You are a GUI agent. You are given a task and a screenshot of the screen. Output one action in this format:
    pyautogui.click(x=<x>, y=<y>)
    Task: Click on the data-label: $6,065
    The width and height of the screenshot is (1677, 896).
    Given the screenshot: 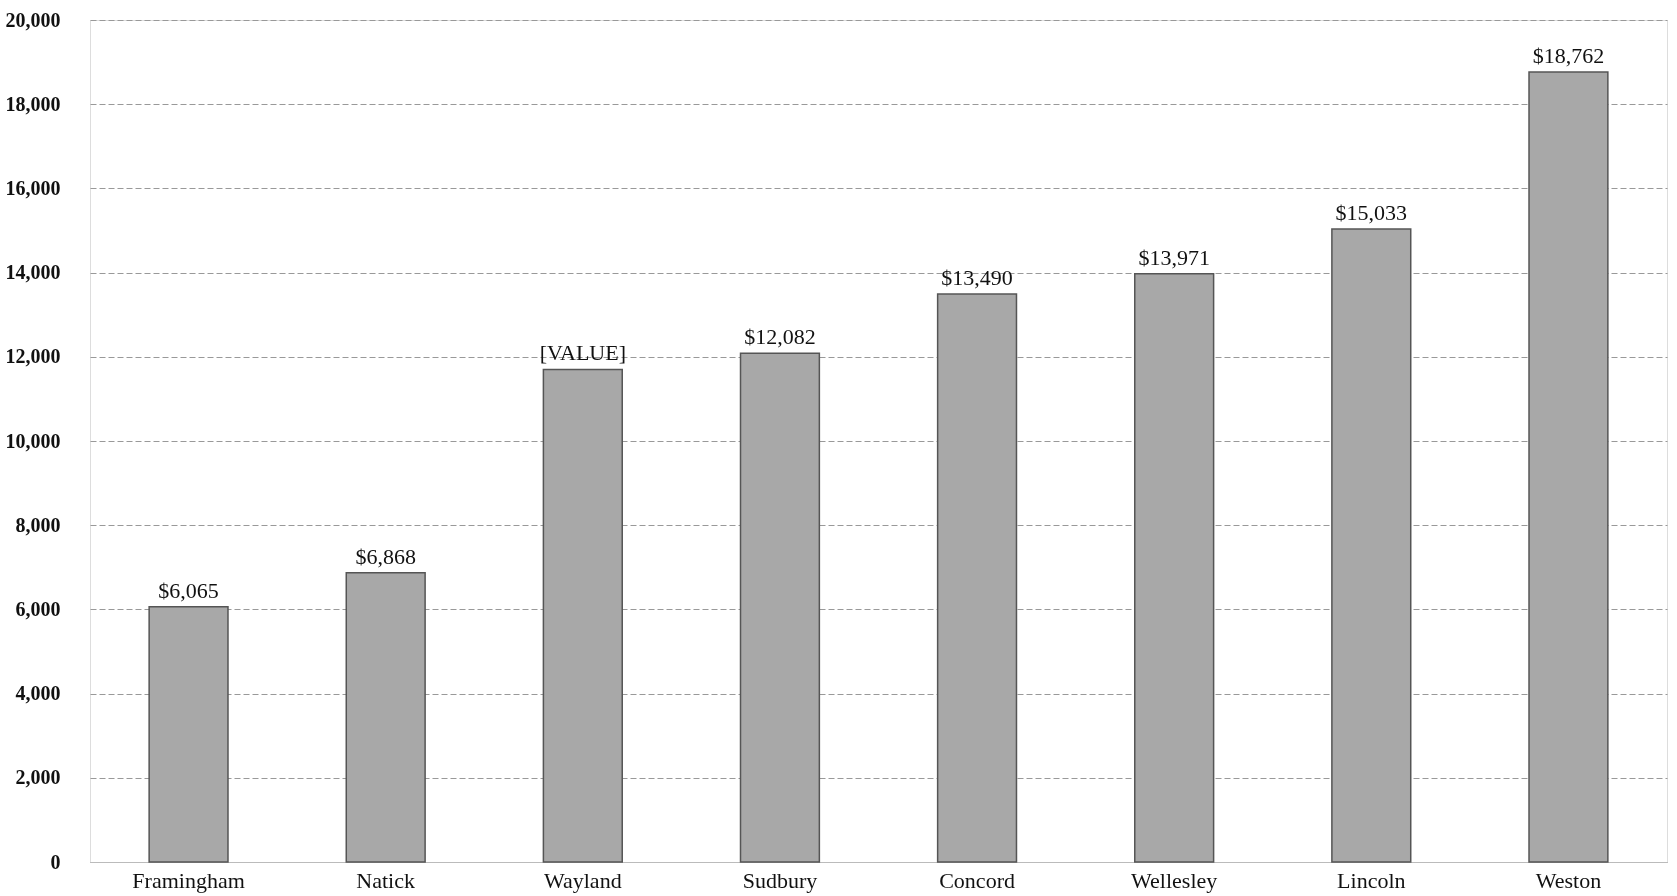 What is the action you would take?
    pyautogui.click(x=188, y=590)
    